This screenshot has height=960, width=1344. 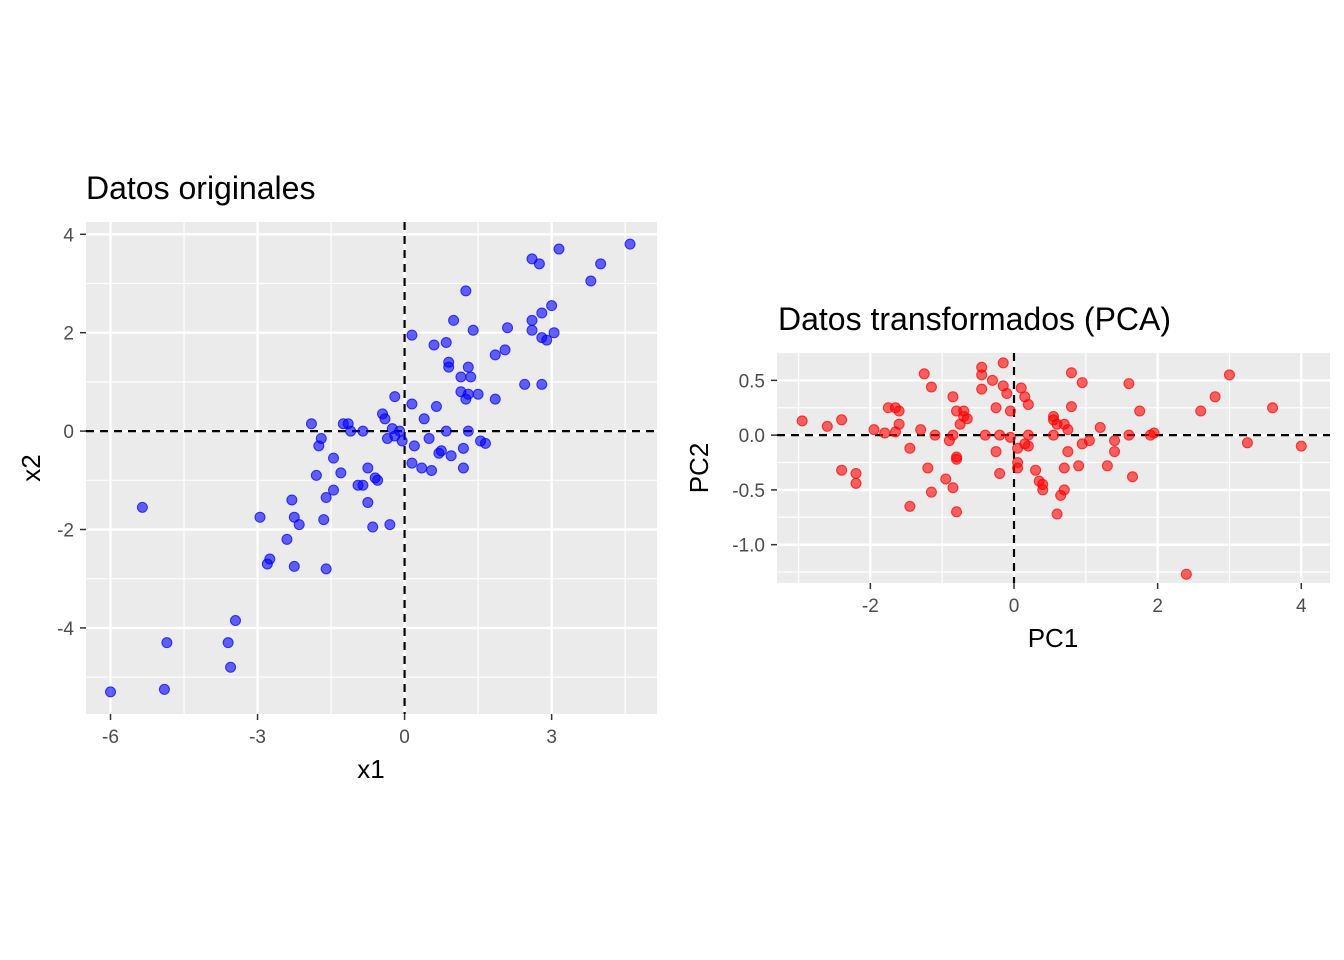 I want to click on y-tick-label: 0, so click(x=68, y=432).